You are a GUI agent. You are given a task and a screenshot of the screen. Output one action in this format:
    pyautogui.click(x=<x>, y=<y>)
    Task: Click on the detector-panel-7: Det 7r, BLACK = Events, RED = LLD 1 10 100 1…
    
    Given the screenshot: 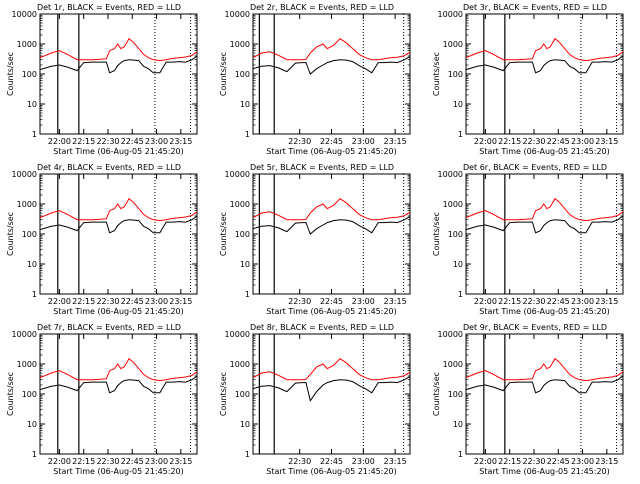 What is the action you would take?
    pyautogui.click(x=102, y=399)
    